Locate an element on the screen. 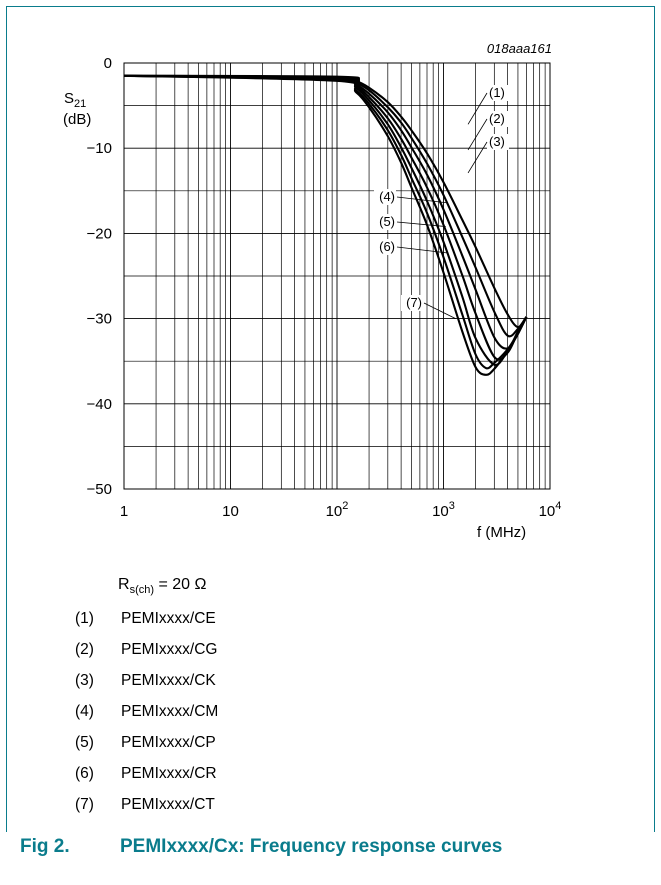 The image size is (661, 885). legend-label: PEMIxxxx/CK is located at coordinates (168, 680).